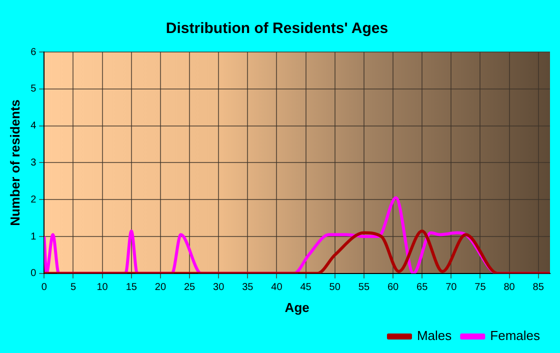 This screenshot has height=353, width=560. I want to click on x-tick-label: 25, so click(190, 288).